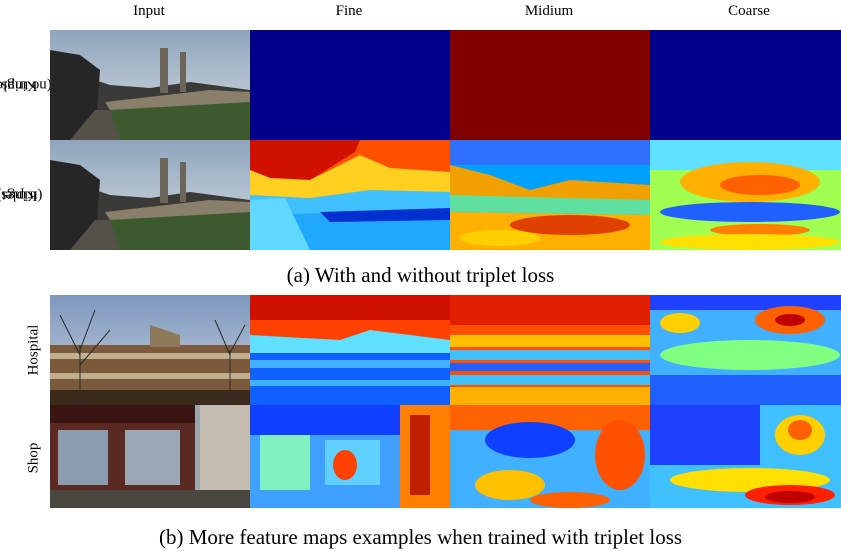  I want to click on caption-a: (a) With and without triplet loss, so click(420, 275).